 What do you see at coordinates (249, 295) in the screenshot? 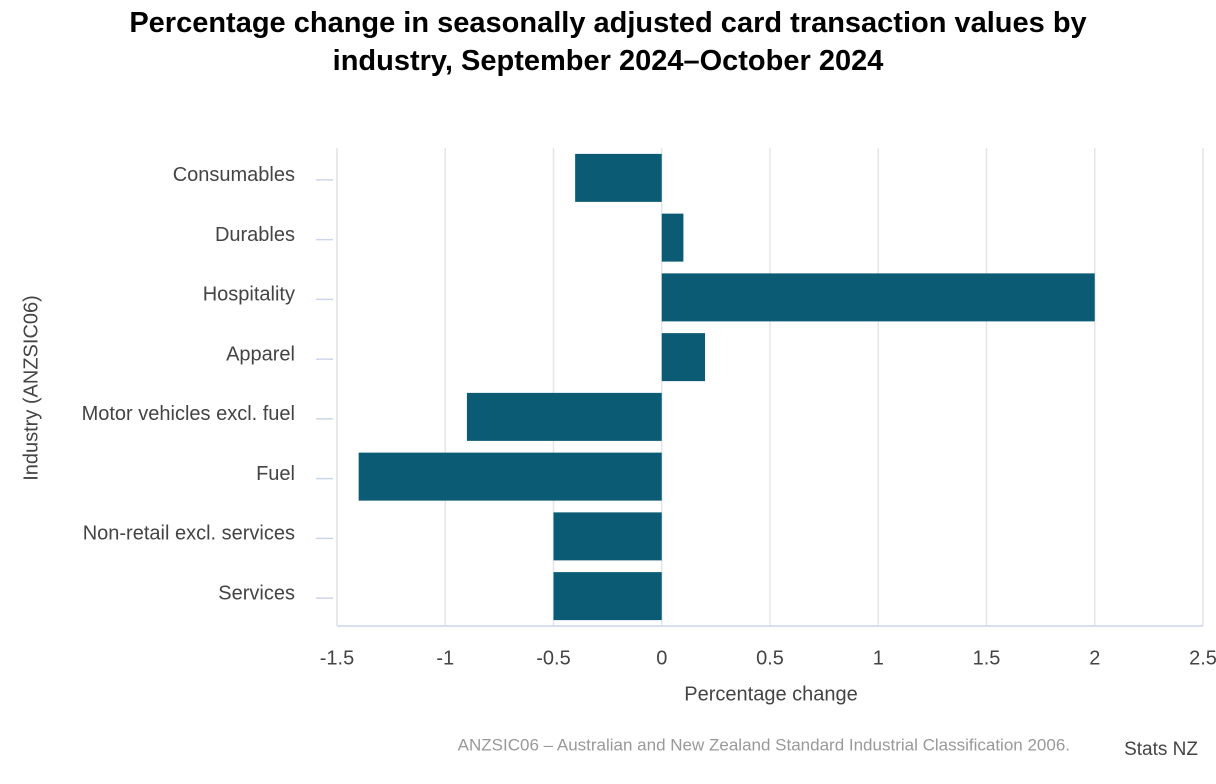
I see `y-tick-label: Hospitality` at bounding box center [249, 295].